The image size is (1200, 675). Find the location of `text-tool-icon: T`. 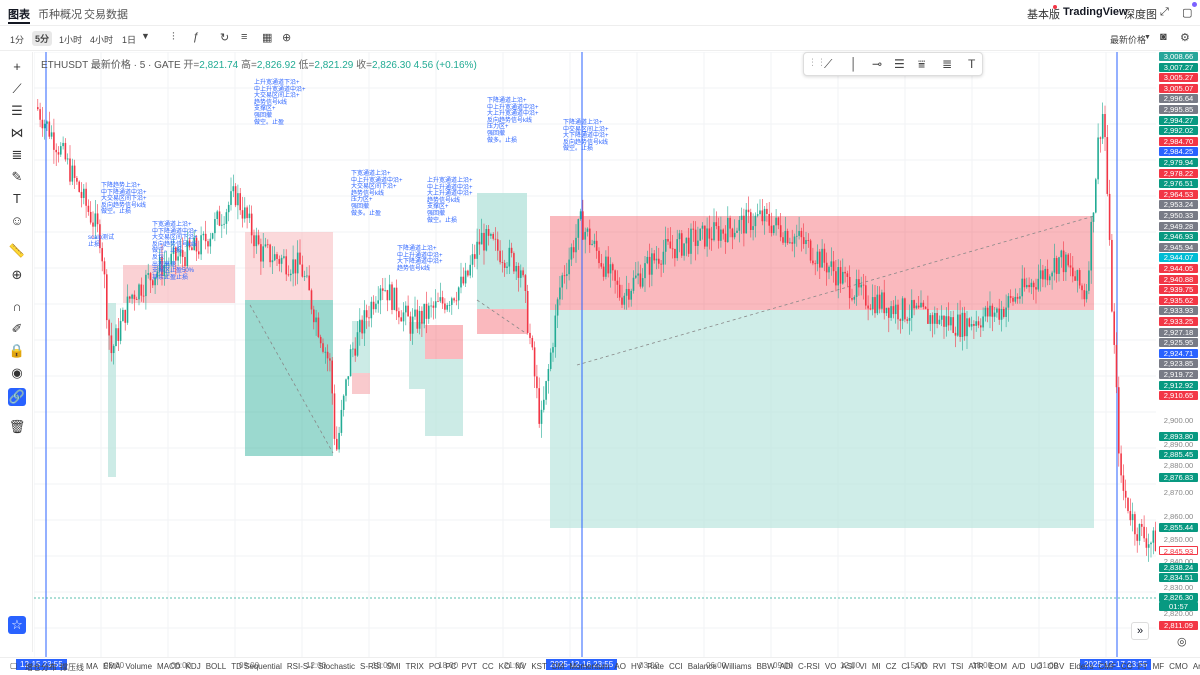

text-tool-icon: T is located at coordinates (972, 64).